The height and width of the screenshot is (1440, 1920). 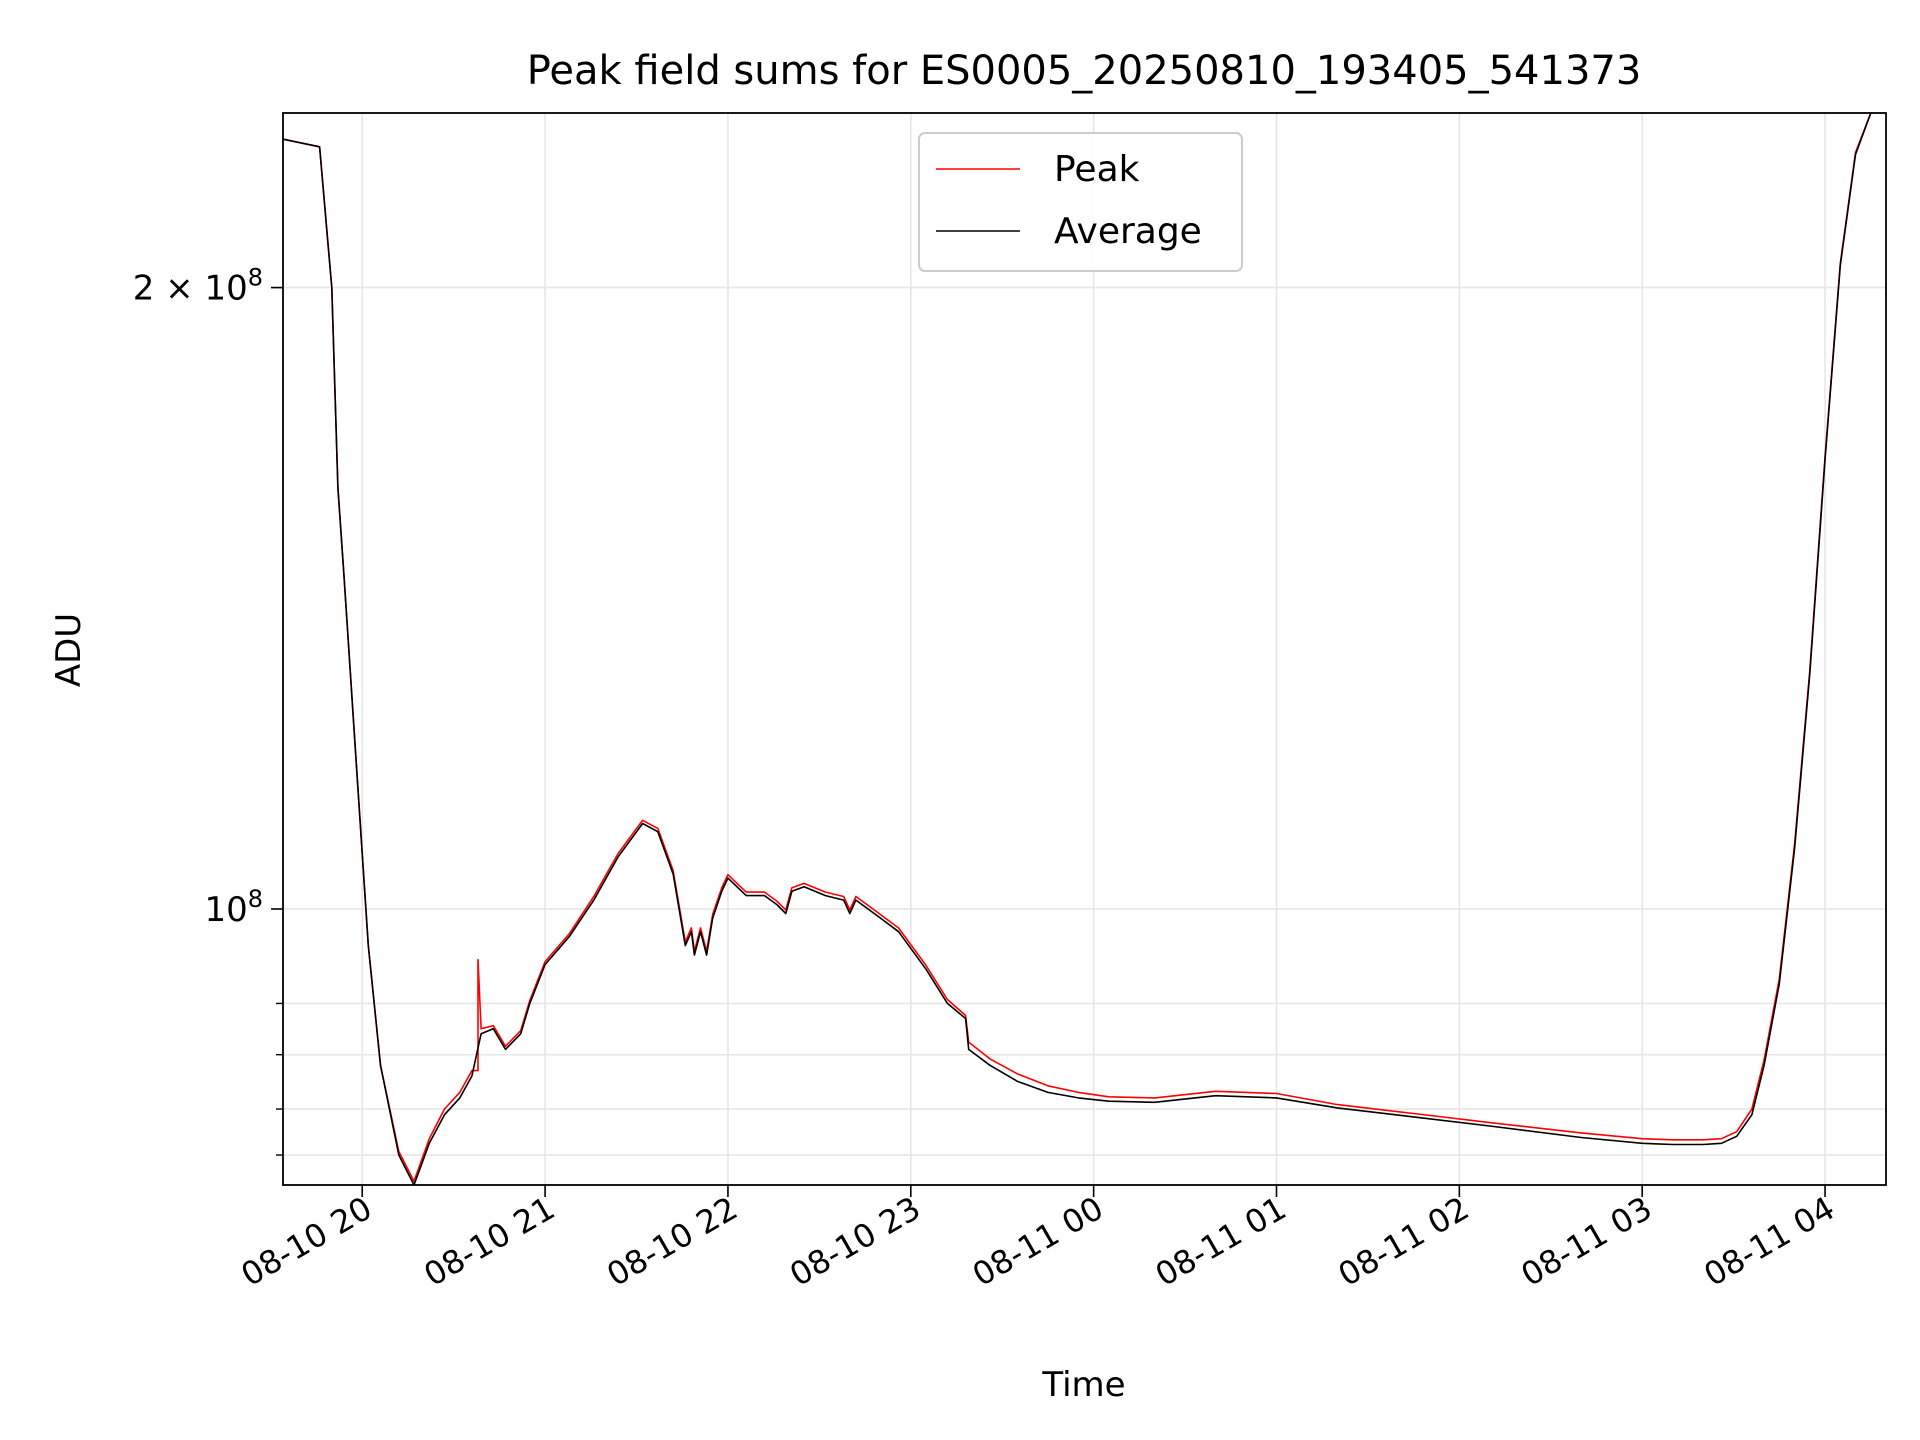 What do you see at coordinates (1128, 231) in the screenshot?
I see `legend-label-average: Average` at bounding box center [1128, 231].